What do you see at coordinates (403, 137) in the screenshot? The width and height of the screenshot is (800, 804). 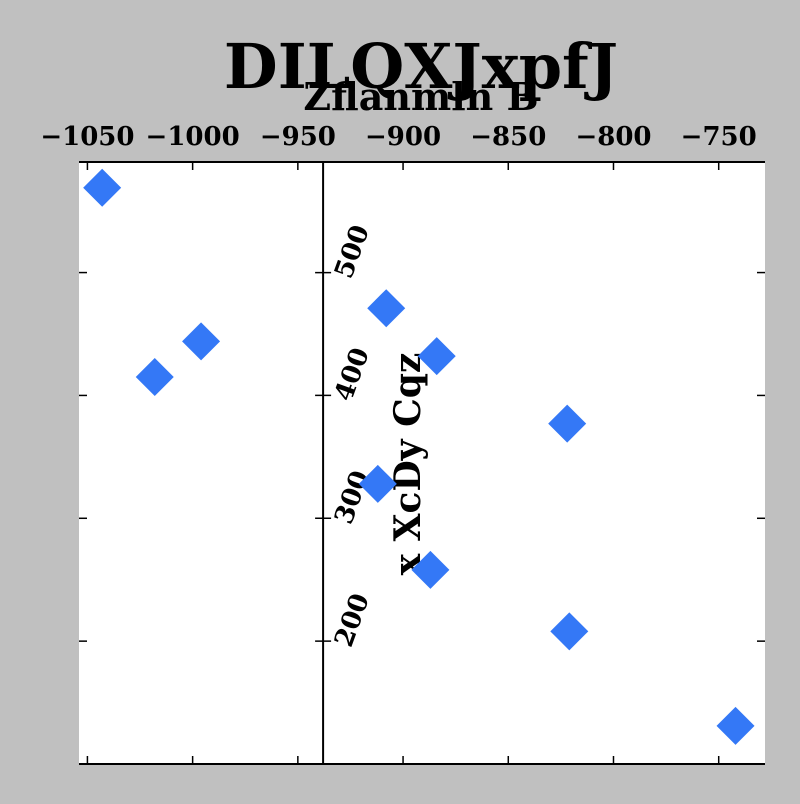 I see `x-tick-label: −900` at bounding box center [403, 137].